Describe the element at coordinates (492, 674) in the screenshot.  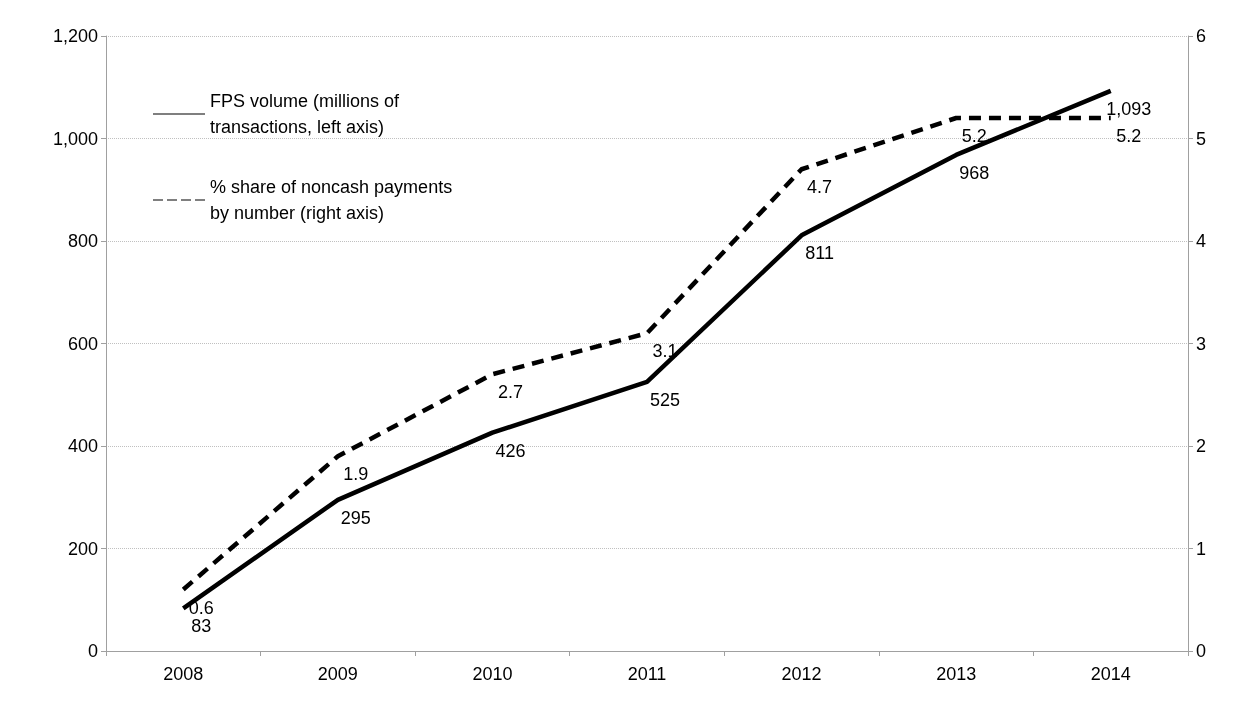
I see `x-tick-label: 2010` at that location.